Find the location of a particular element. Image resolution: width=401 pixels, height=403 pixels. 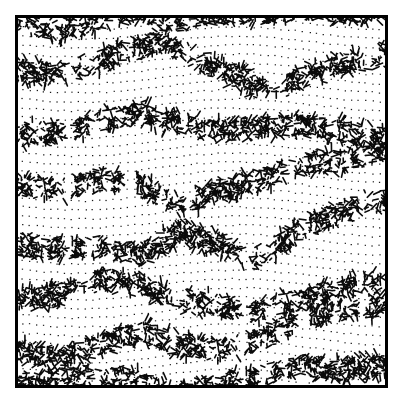

band-3-strands is located at coordinates (201, 126).